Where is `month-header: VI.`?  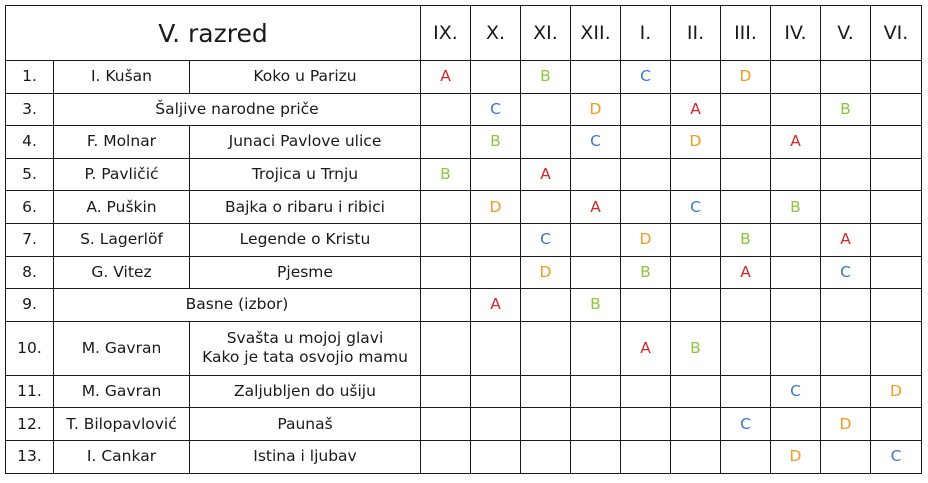 month-header: VI. is located at coordinates (896, 33).